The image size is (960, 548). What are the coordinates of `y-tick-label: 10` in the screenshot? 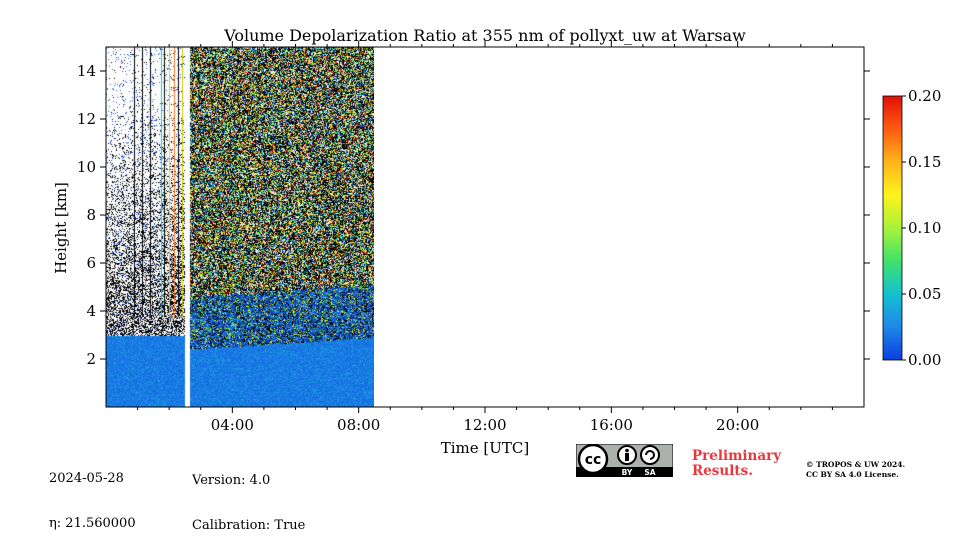 It's located at (86, 167).